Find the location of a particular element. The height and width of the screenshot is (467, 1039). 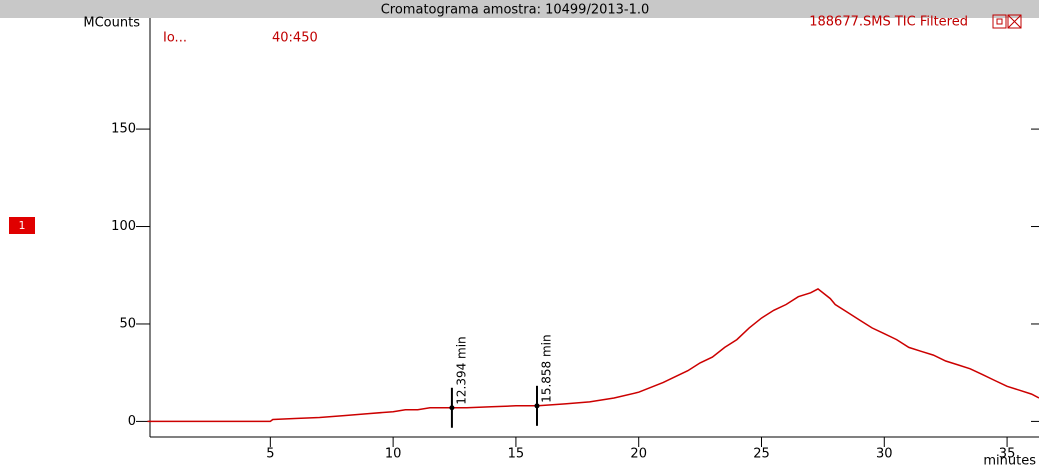

window-button-icon is located at coordinates (999, 21).